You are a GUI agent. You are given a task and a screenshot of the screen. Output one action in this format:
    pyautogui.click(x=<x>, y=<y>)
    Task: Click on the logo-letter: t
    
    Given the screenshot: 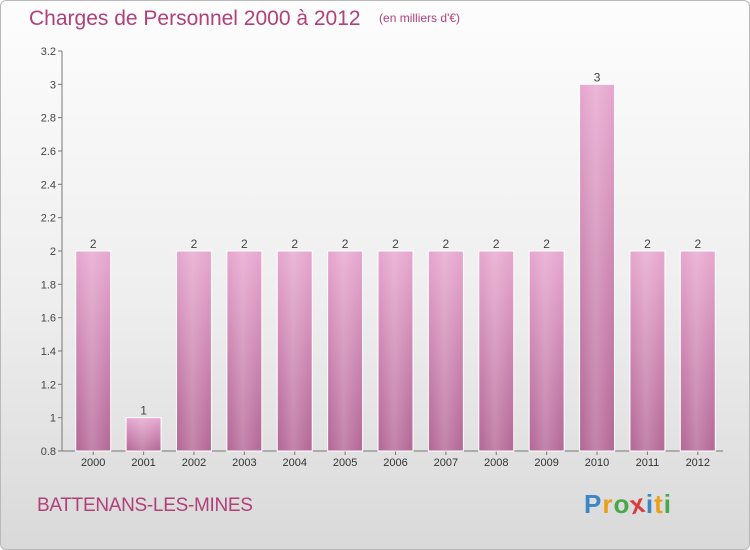 What is the action you would take?
    pyautogui.click(x=659, y=504)
    